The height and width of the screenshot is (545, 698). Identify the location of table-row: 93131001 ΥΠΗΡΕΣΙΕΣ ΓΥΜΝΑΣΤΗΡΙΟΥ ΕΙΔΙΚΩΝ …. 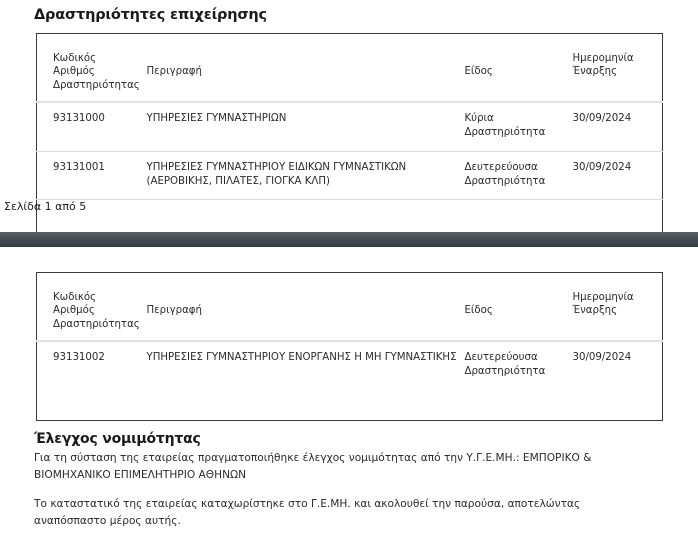
(349, 175).